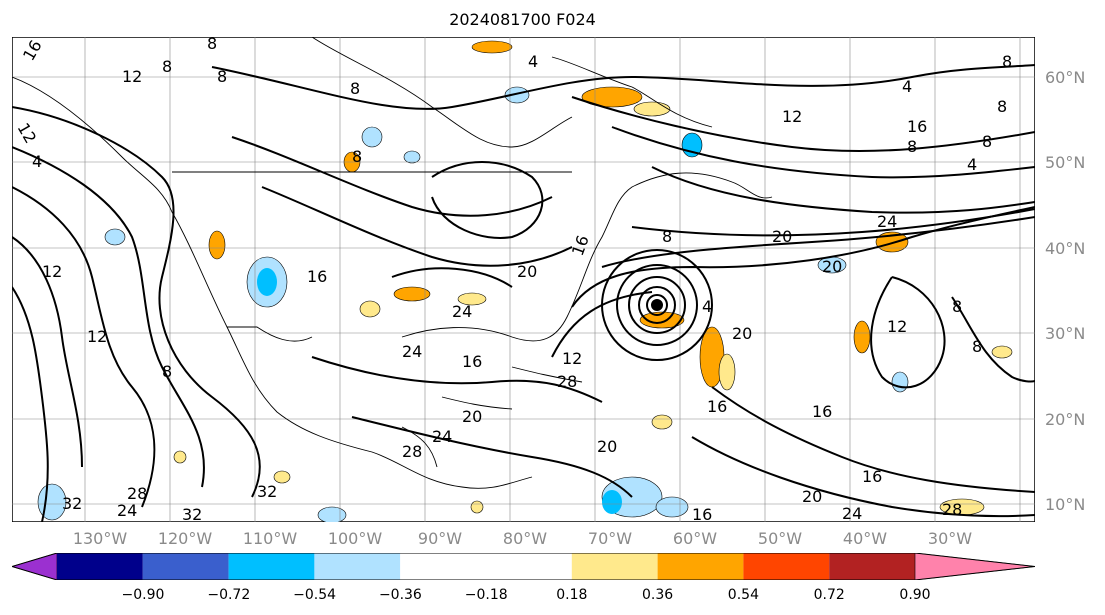  I want to click on colorbar-tick-label: −0.72, so click(229, 595).